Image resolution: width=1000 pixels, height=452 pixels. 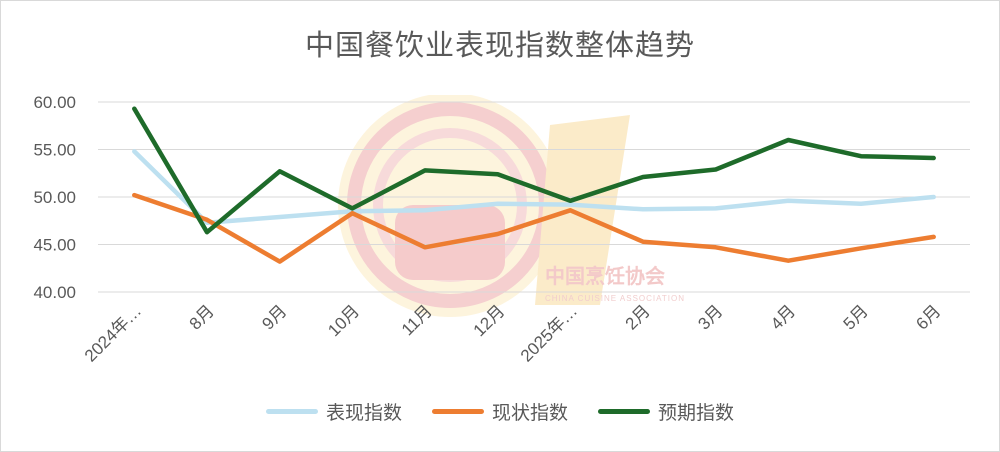 What do you see at coordinates (54, 102) in the screenshot?
I see `y-tick-label: 60.00` at bounding box center [54, 102].